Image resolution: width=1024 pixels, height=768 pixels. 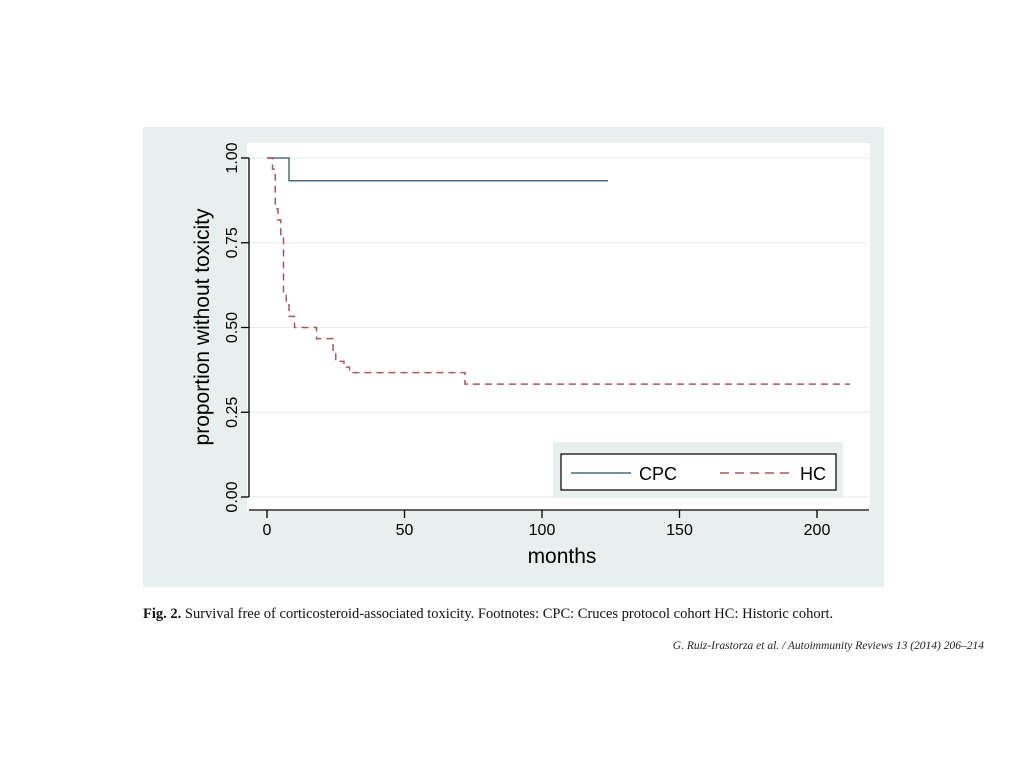 I want to click on y-tick-label-4: 1.00, so click(x=232, y=157).